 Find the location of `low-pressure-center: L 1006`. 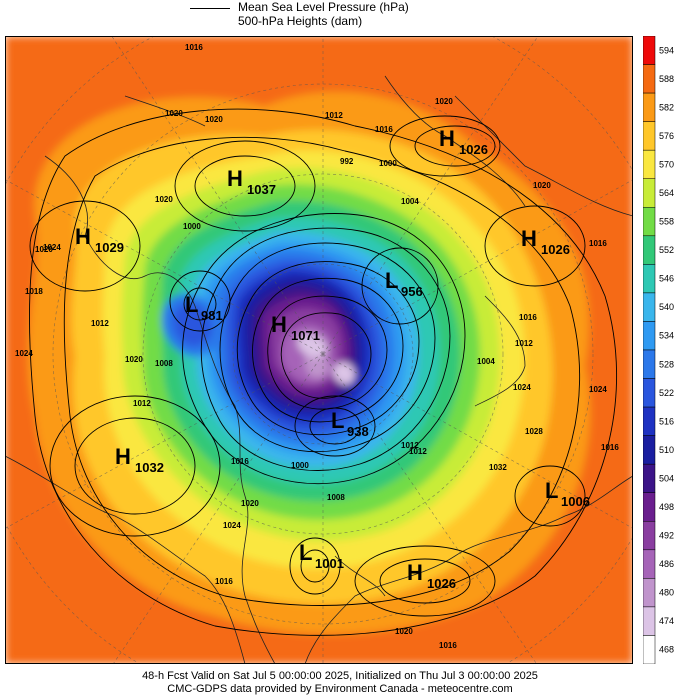

low-pressure-center: L 1006 is located at coordinates (567, 493).